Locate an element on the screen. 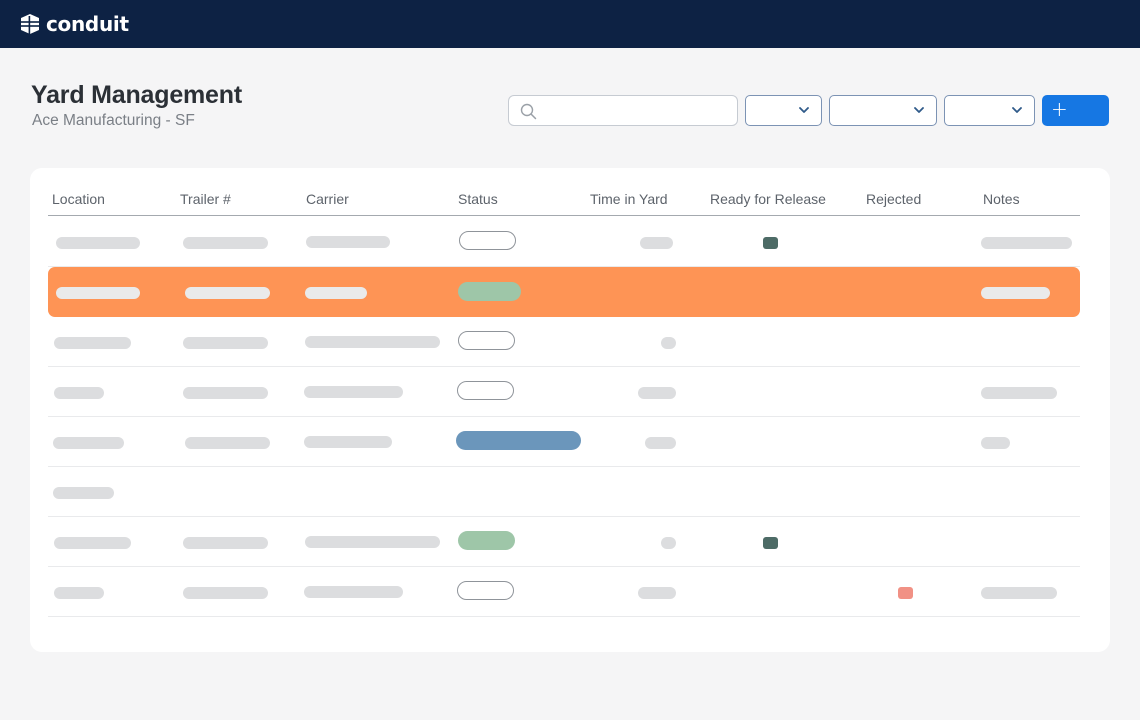 This screenshot has height=720, width=1140. column-header-location: Location is located at coordinates (78, 199).